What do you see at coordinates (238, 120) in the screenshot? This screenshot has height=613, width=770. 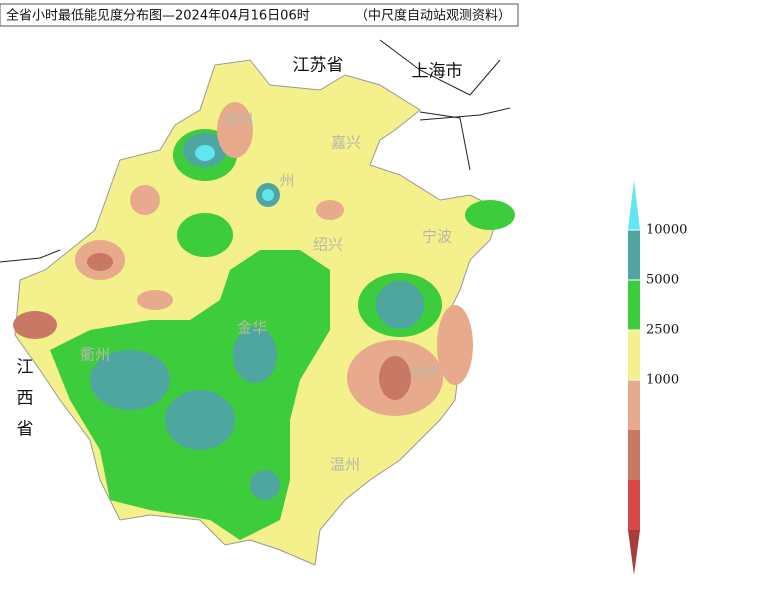 I see `city-label: 湖州` at bounding box center [238, 120].